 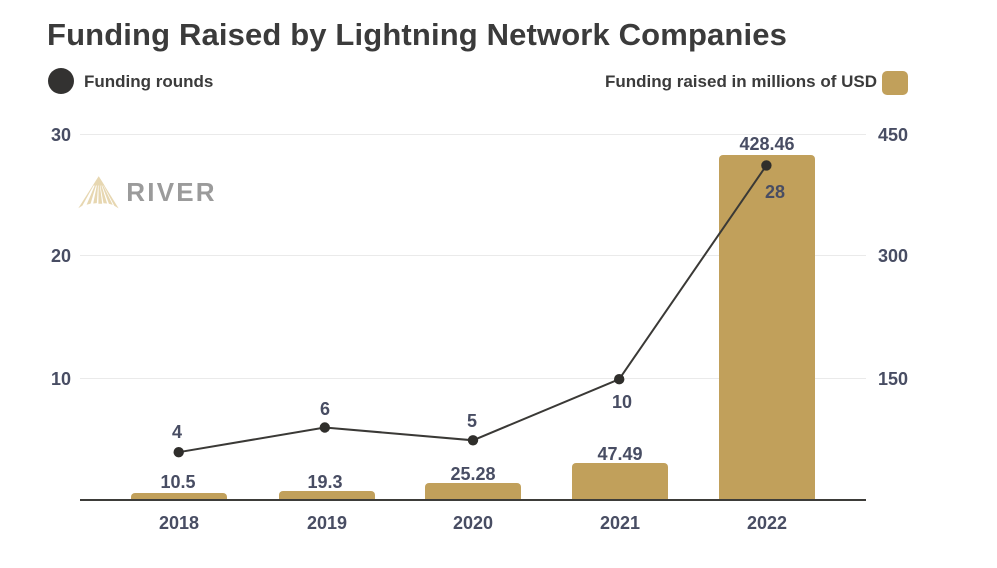 I want to click on svg-text: RIVER, so click(x=171, y=192).